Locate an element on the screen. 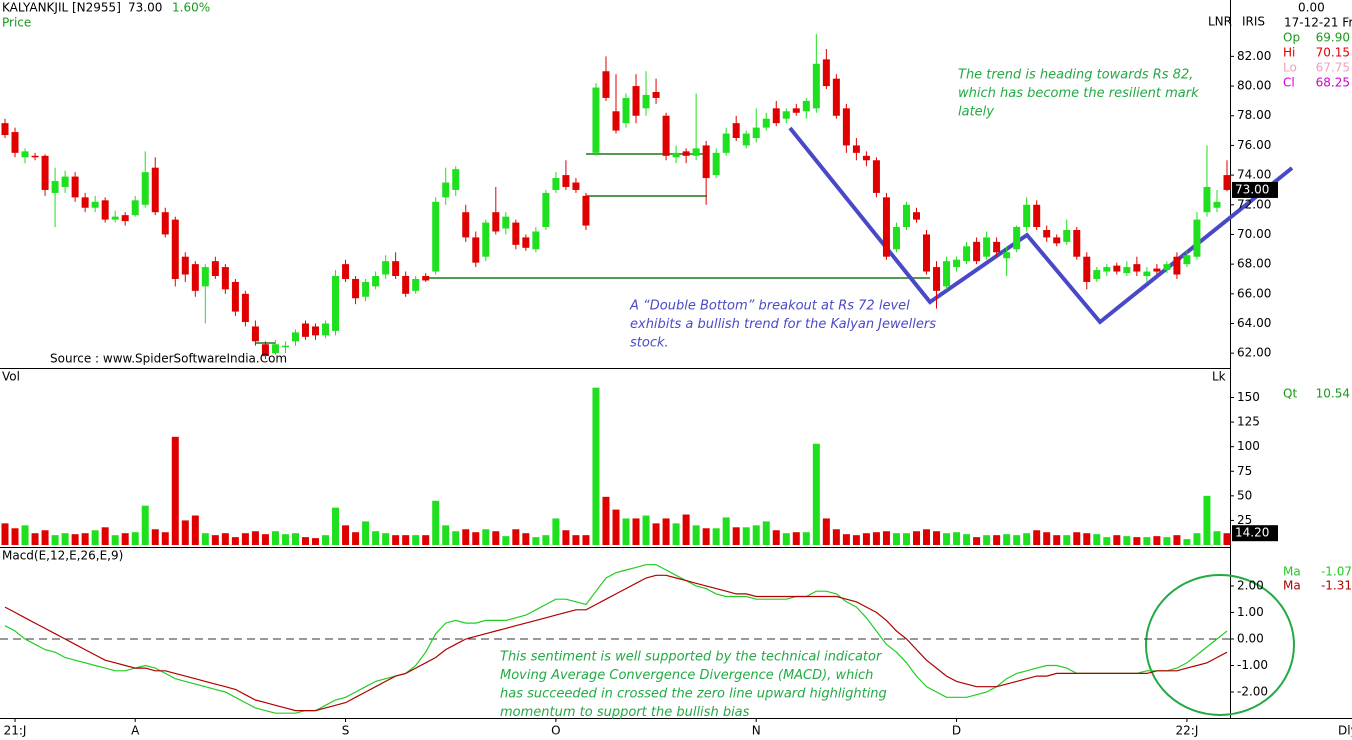 Image resolution: width=1352 pixels, height=740 pixels. legend-value: -1.31 is located at coordinates (1336, 586).